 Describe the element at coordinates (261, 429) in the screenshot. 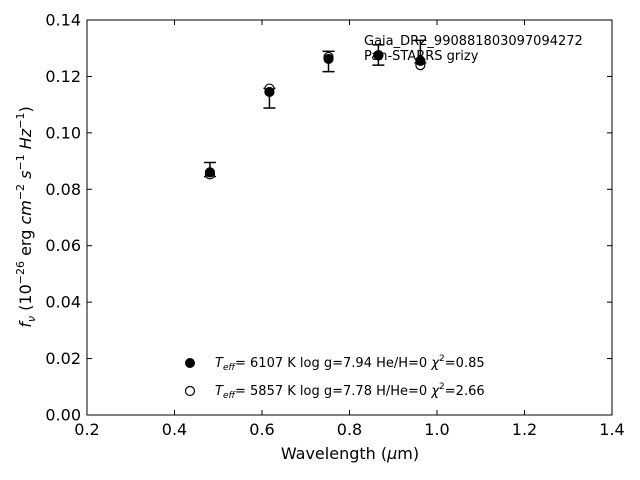

I see `x-tick-label: 0.6` at that location.